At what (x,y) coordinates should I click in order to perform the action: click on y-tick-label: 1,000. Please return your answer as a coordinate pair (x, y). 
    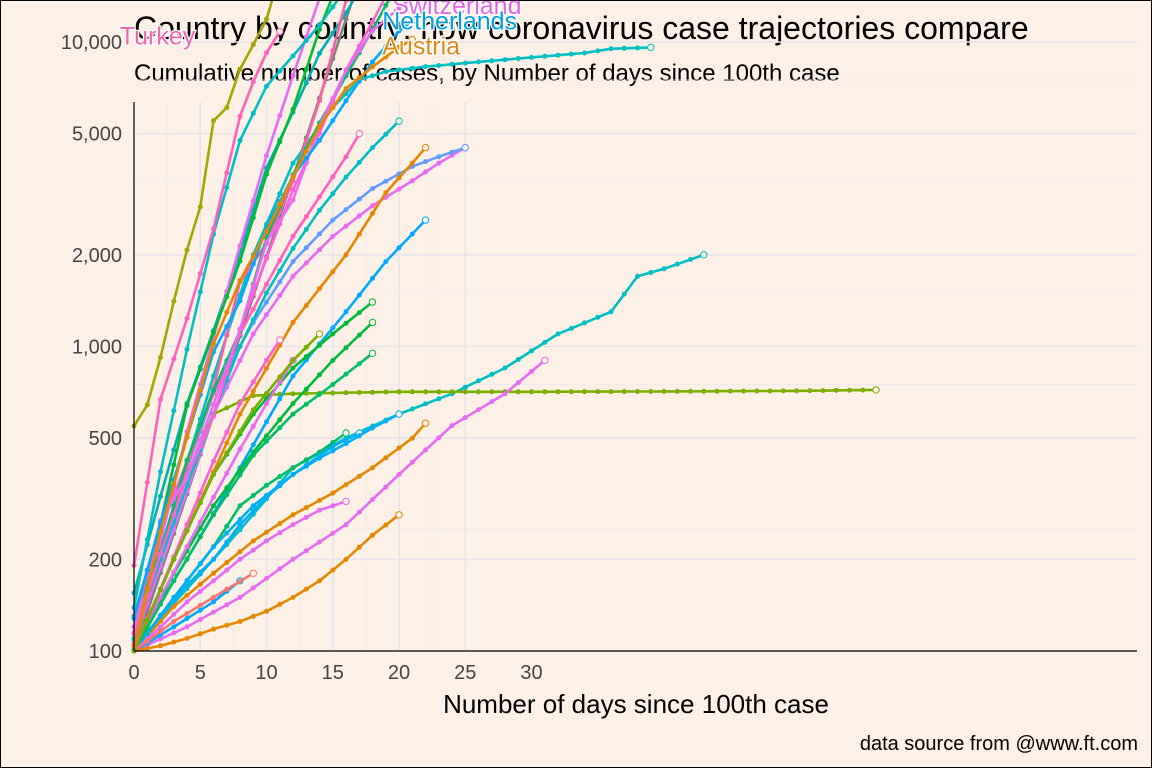
    Looking at the image, I should click on (97, 348).